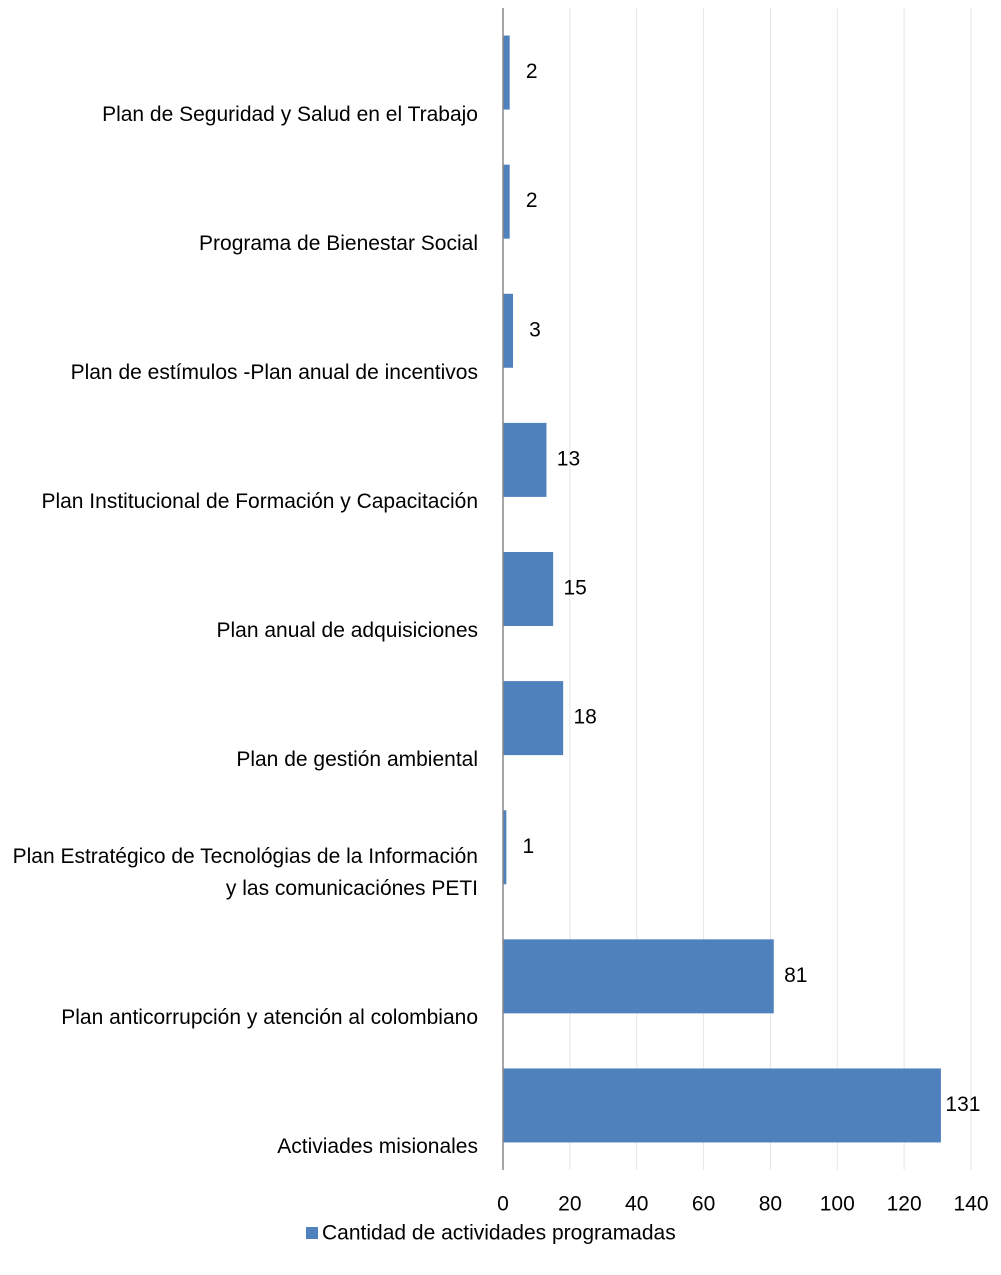  Describe the element at coordinates (904, 1204) in the screenshot. I see `x-tick-label: 120` at that location.